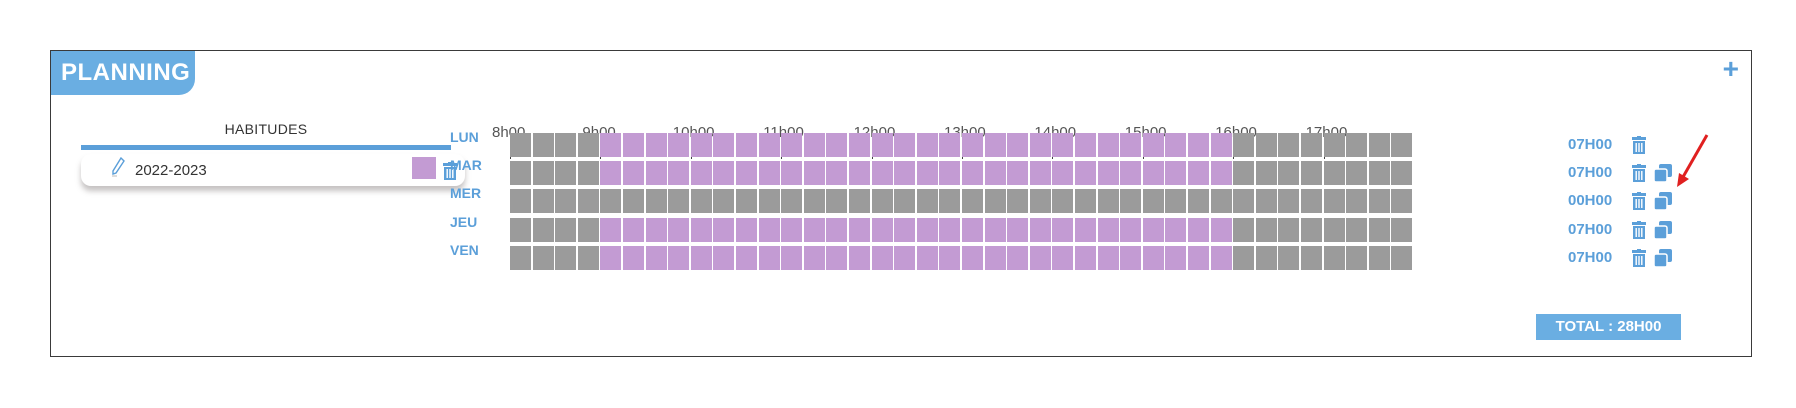  I want to click on pencil-icon, so click(118, 167).